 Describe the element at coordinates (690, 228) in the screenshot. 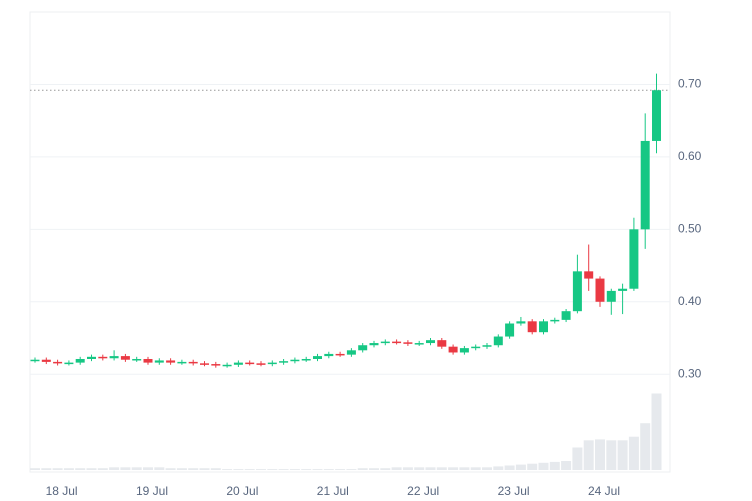

I see `y-tick-label: 0.50` at that location.